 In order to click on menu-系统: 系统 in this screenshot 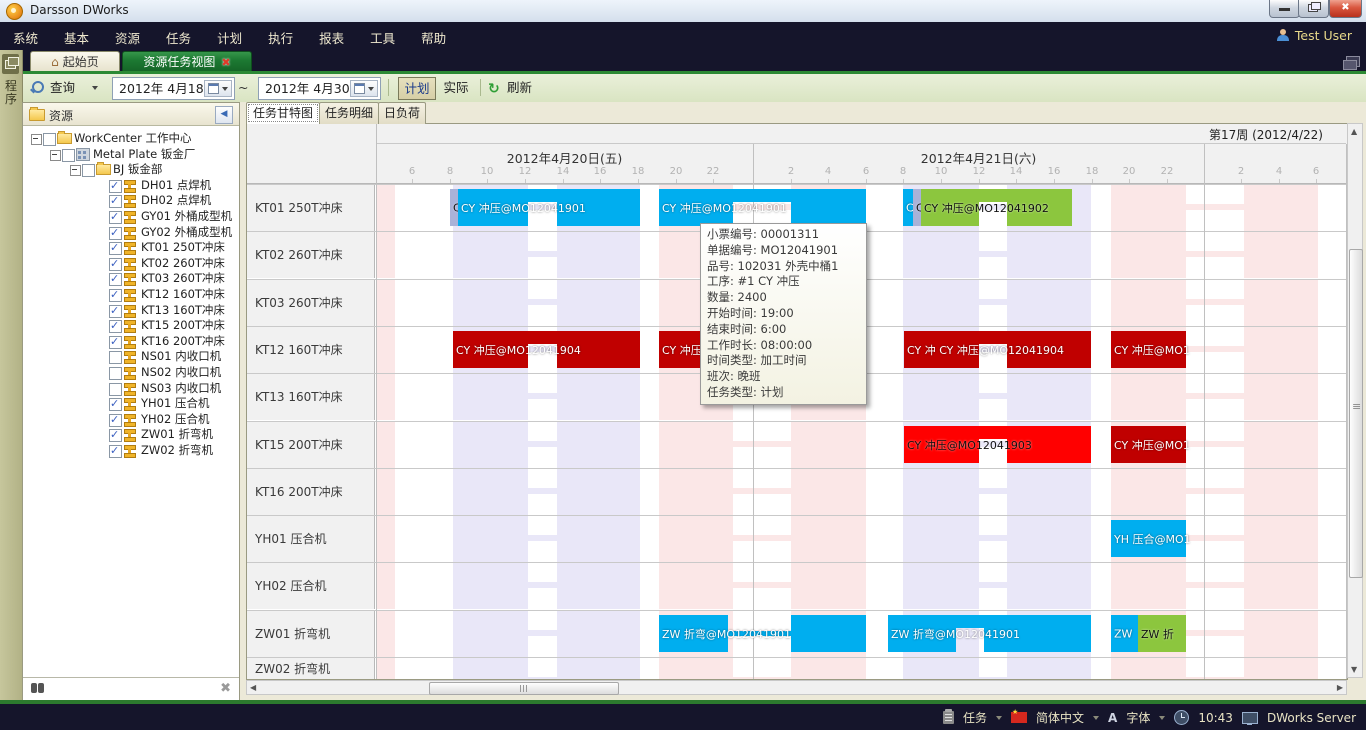, I will do `click(26, 38)`.